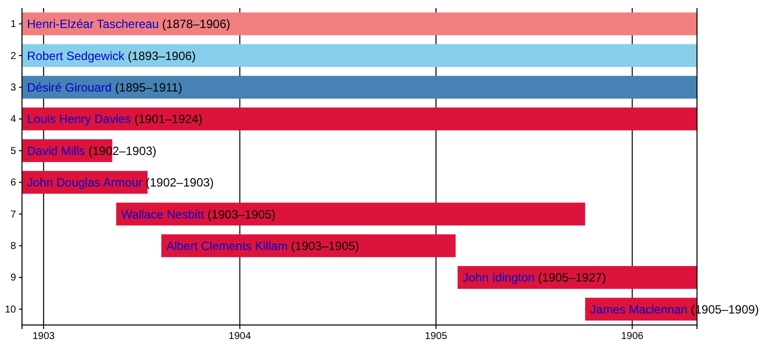 This screenshot has height=345, width=775. What do you see at coordinates (104, 87) in the screenshot?
I see `annotation: Désiré Girouard (1895–1911)` at bounding box center [104, 87].